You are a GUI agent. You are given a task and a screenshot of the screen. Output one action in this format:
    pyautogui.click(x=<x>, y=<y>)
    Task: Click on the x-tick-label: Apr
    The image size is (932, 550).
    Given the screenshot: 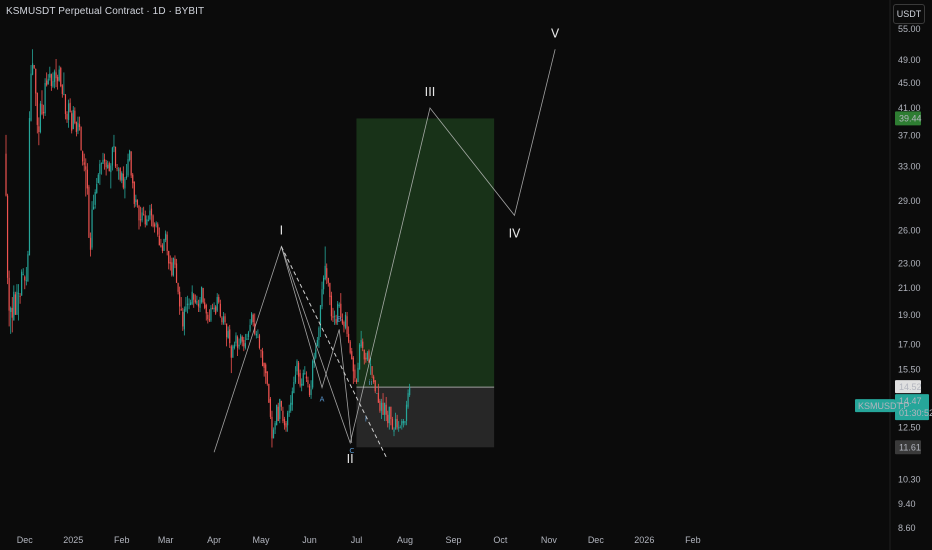 What is the action you would take?
    pyautogui.click(x=214, y=540)
    